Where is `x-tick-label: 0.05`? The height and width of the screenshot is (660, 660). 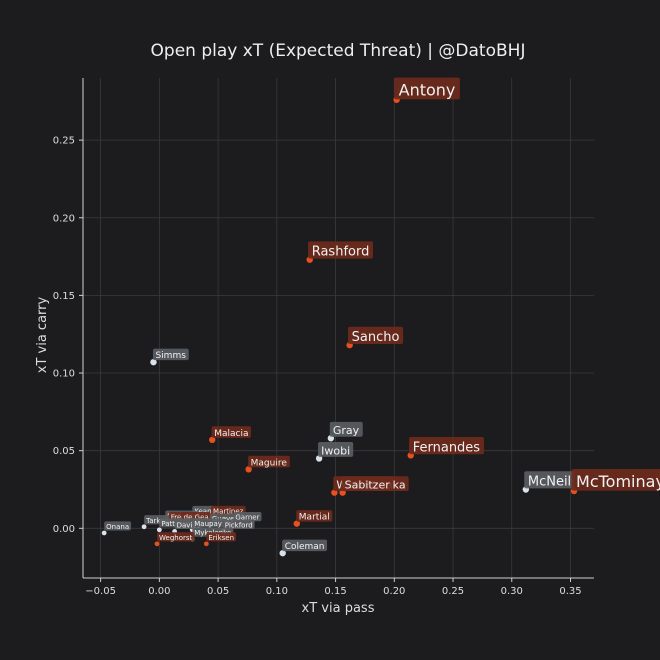
x-tick-label: 0.05 is located at coordinates (218, 591).